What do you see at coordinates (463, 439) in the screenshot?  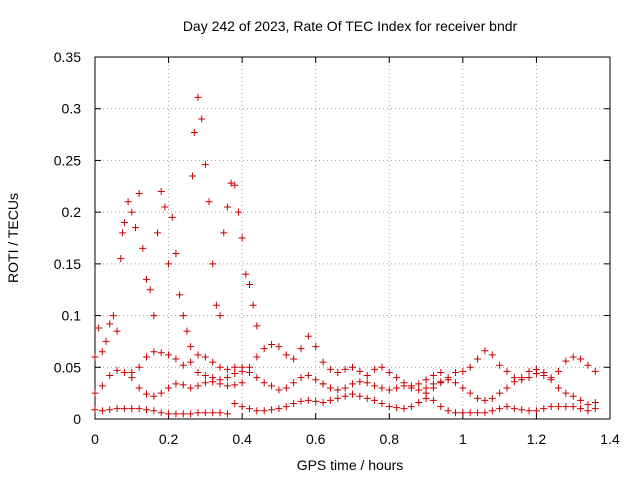 I see `x-tick-label: 1` at bounding box center [463, 439].